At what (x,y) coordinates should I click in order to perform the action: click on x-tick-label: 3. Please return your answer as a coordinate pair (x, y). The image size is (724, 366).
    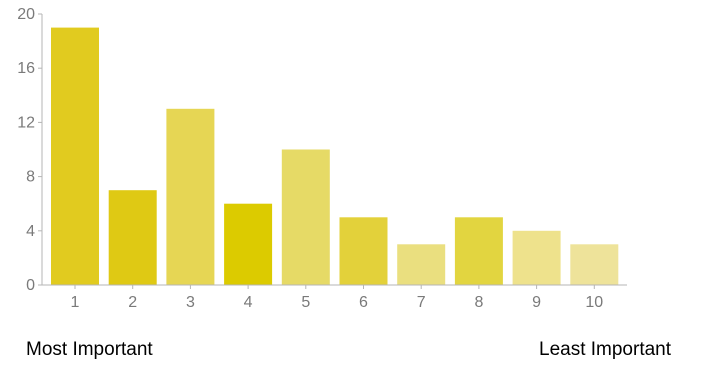
    Looking at the image, I should click on (190, 302).